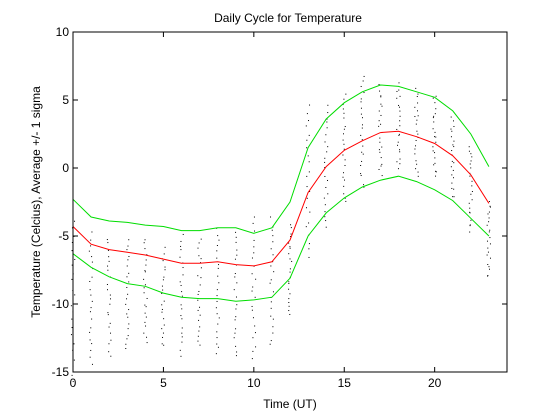  Describe the element at coordinates (65, 100) in the screenshot. I see `y-tick-label: 5` at that location.